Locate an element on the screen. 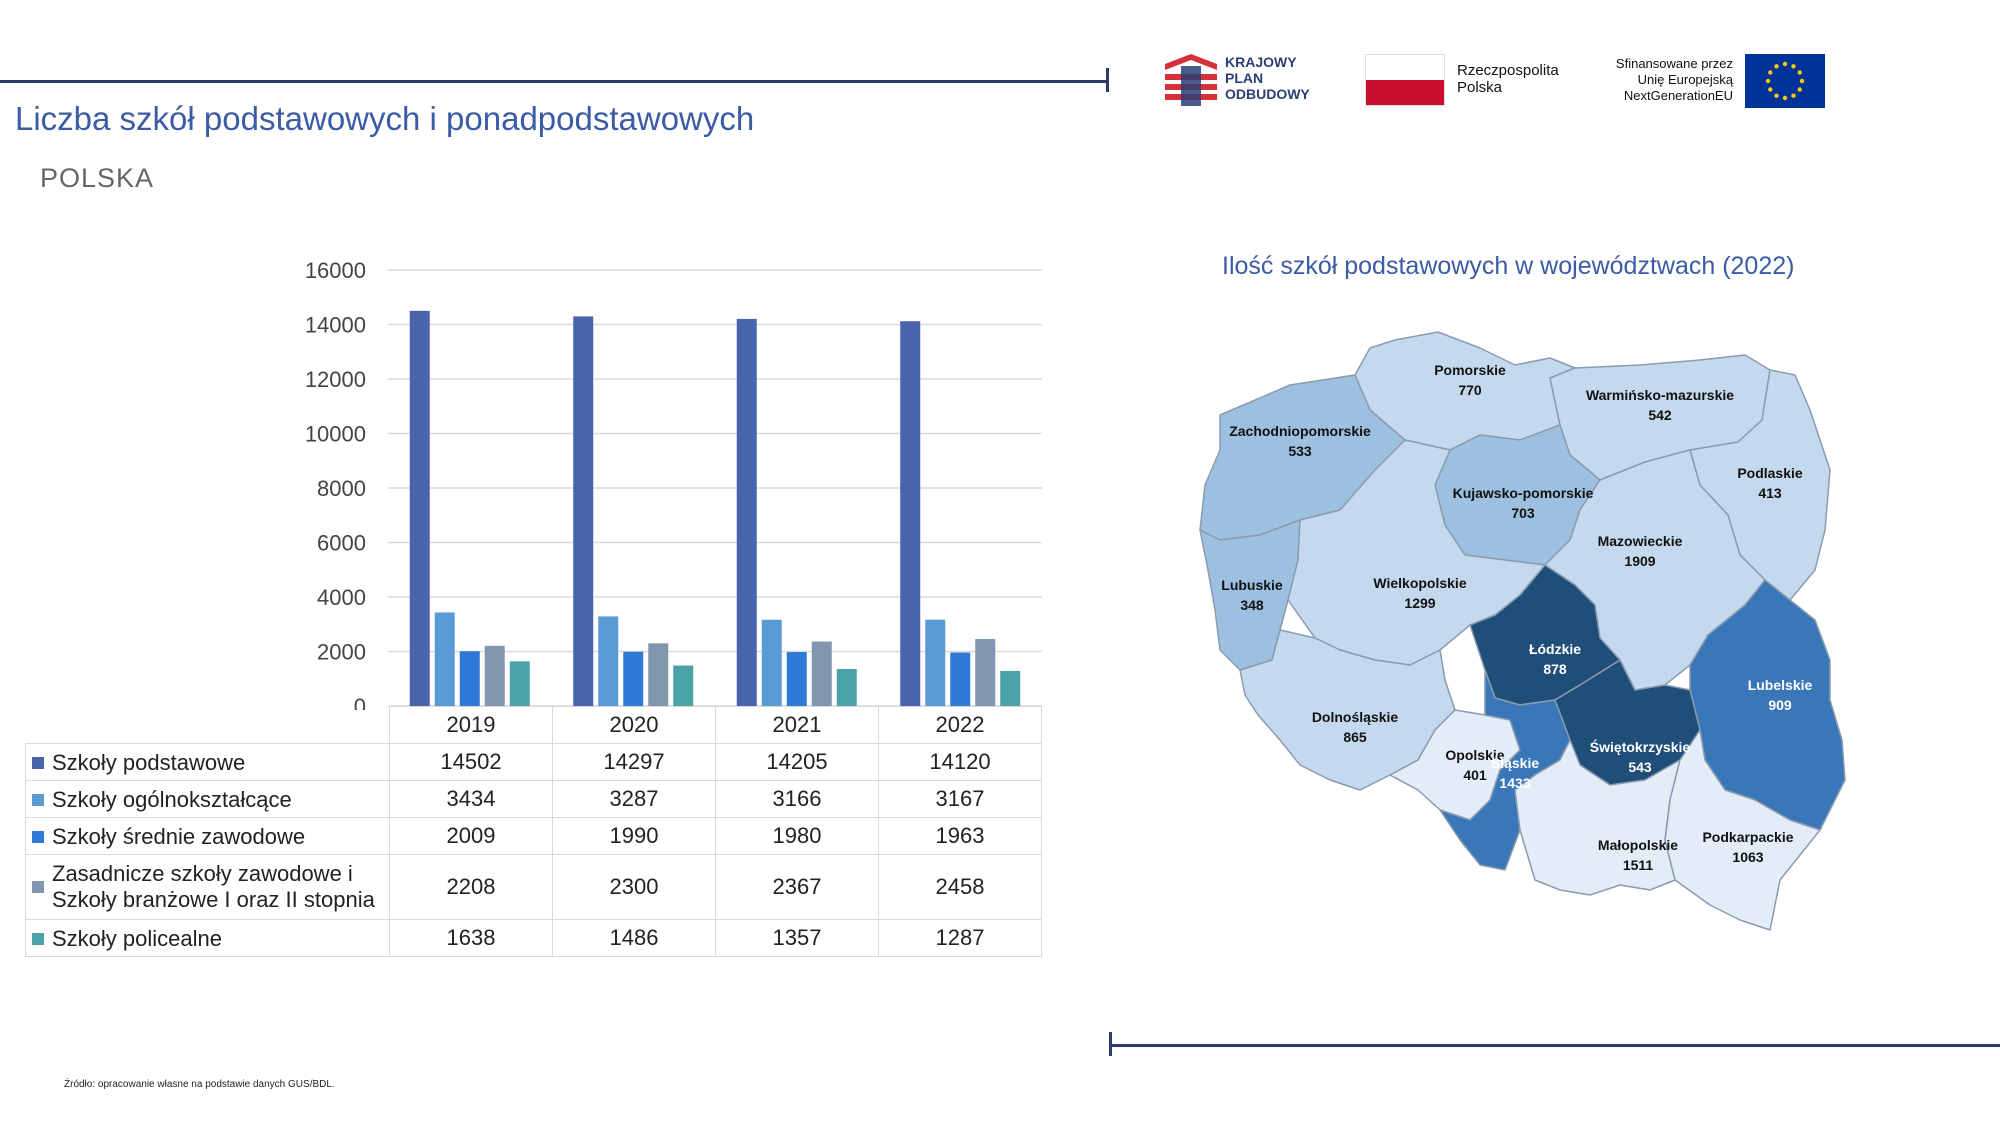 The width and height of the screenshot is (2000, 1125). y-tick-label: 0 is located at coordinates (360, 702).